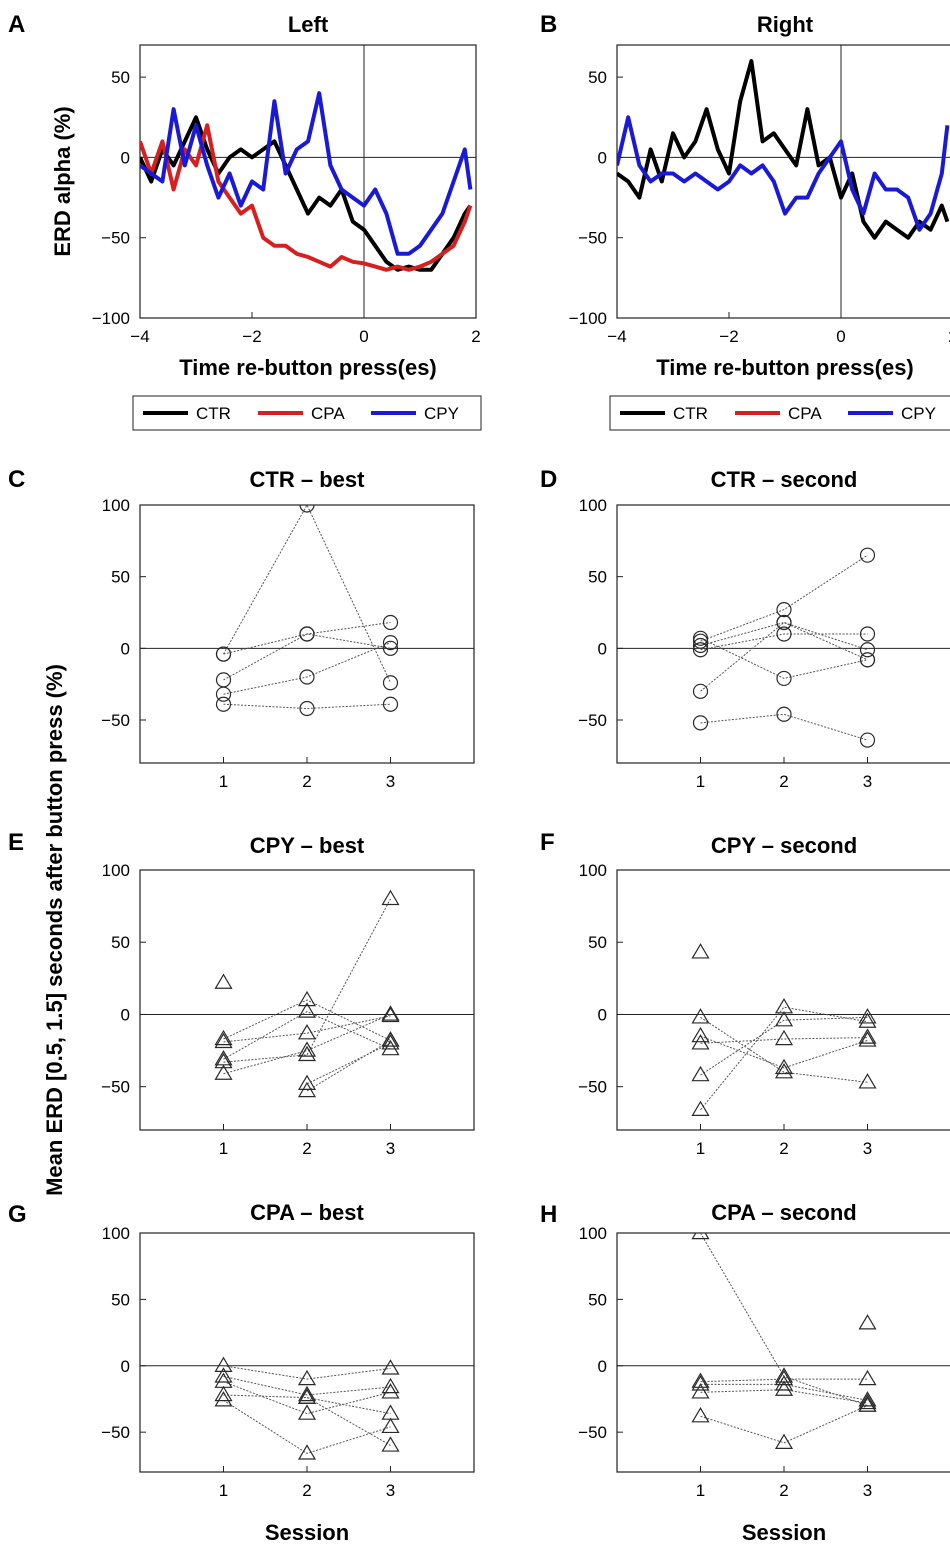 The image size is (950, 1564). I want to click on panel-title: CPY – second, so click(784, 845).